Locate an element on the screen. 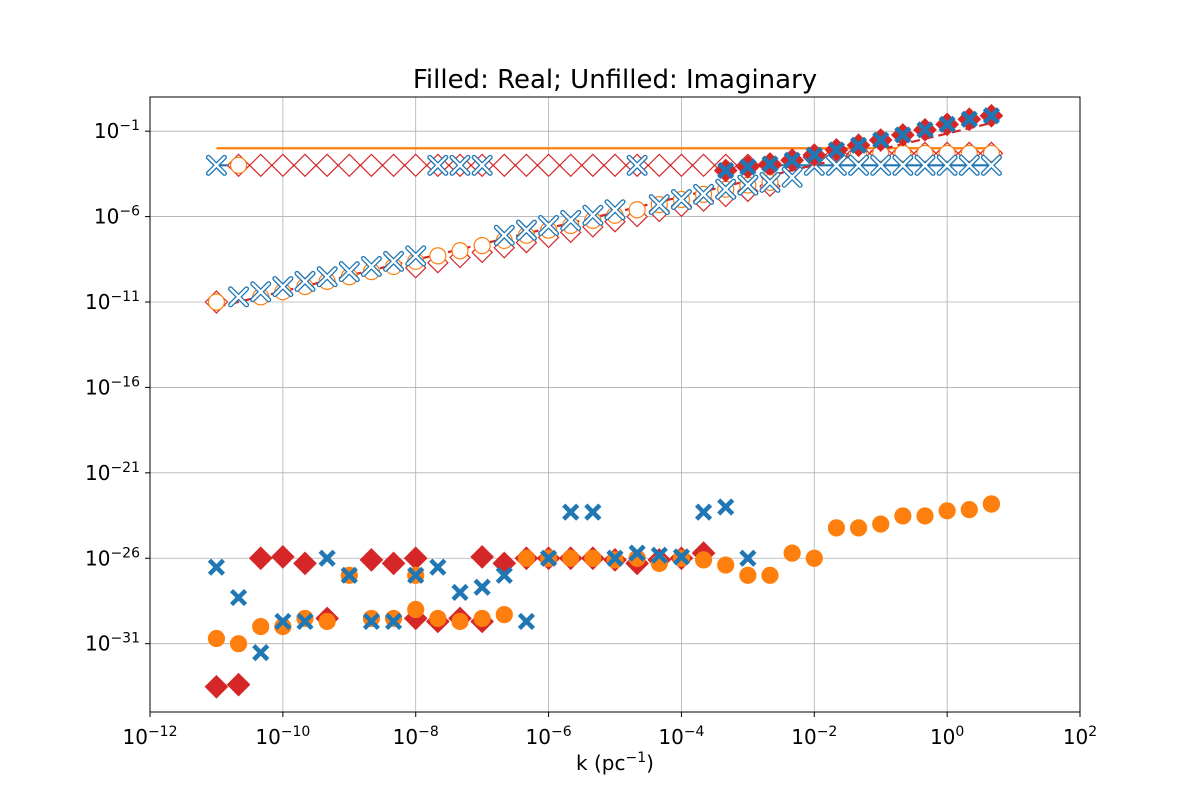  chart-title: Filled: Real; Unfilled: Imaginary is located at coordinates (615, 80).